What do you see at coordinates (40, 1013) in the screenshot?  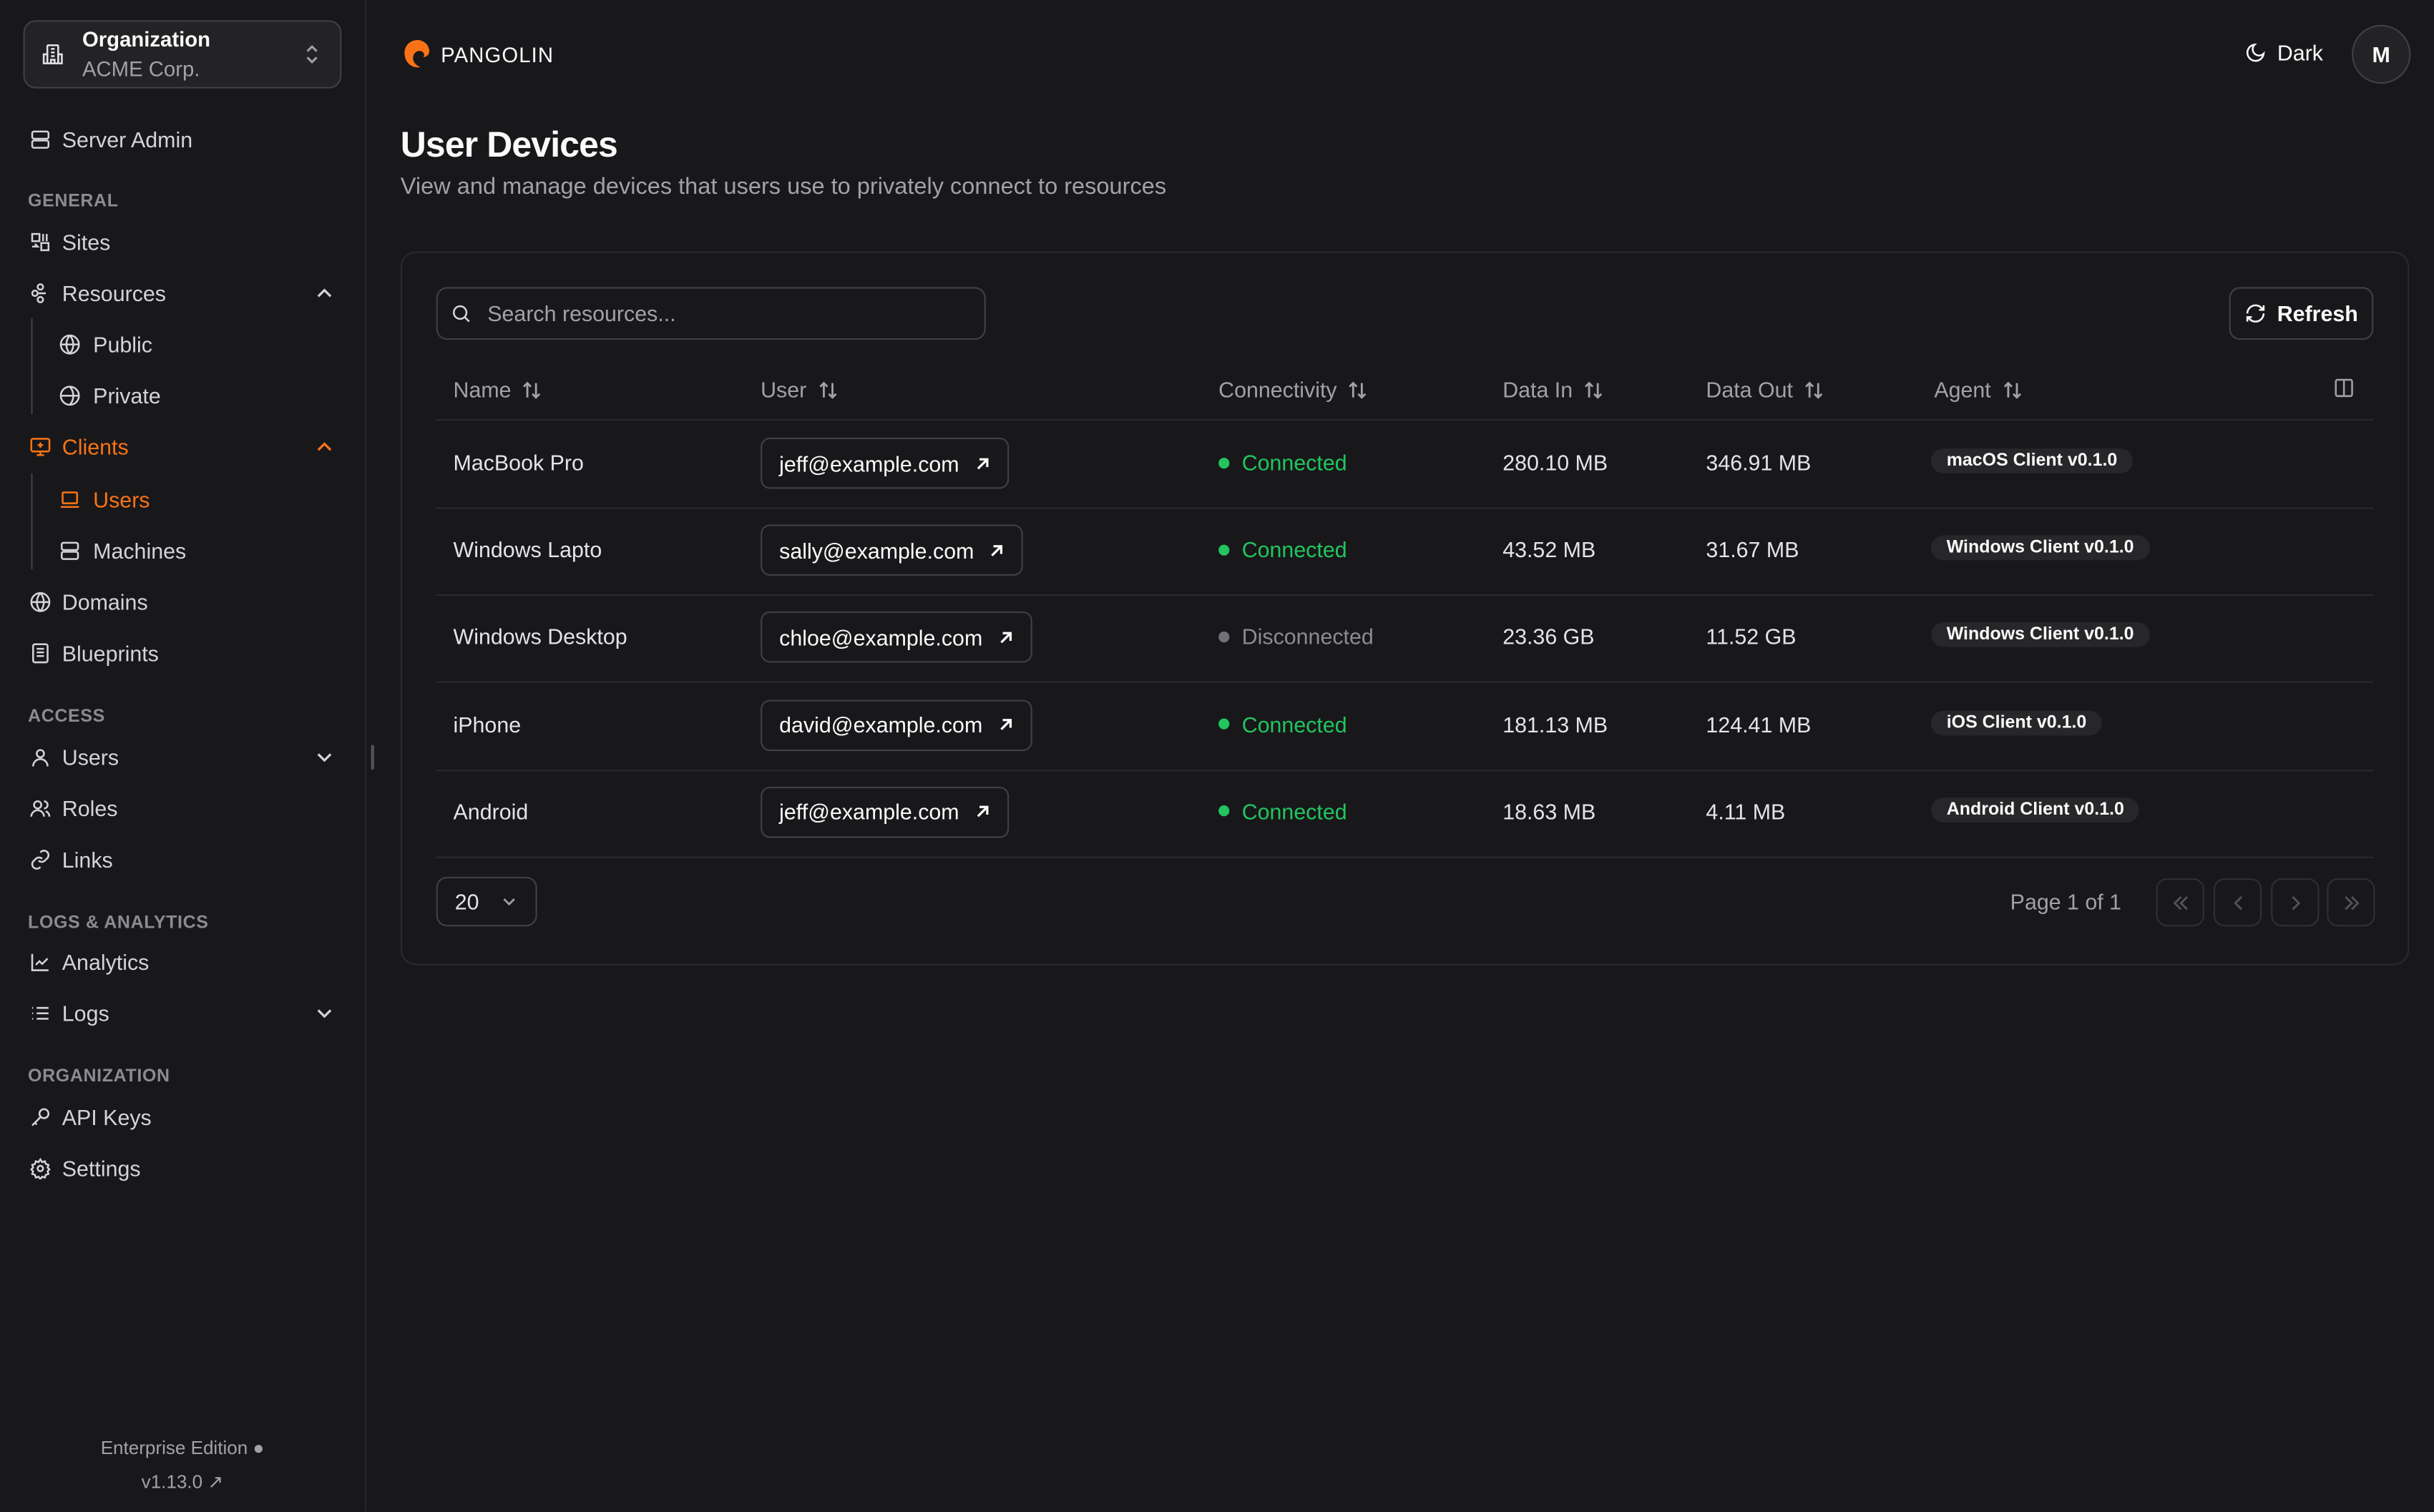 I see `list-icon` at bounding box center [40, 1013].